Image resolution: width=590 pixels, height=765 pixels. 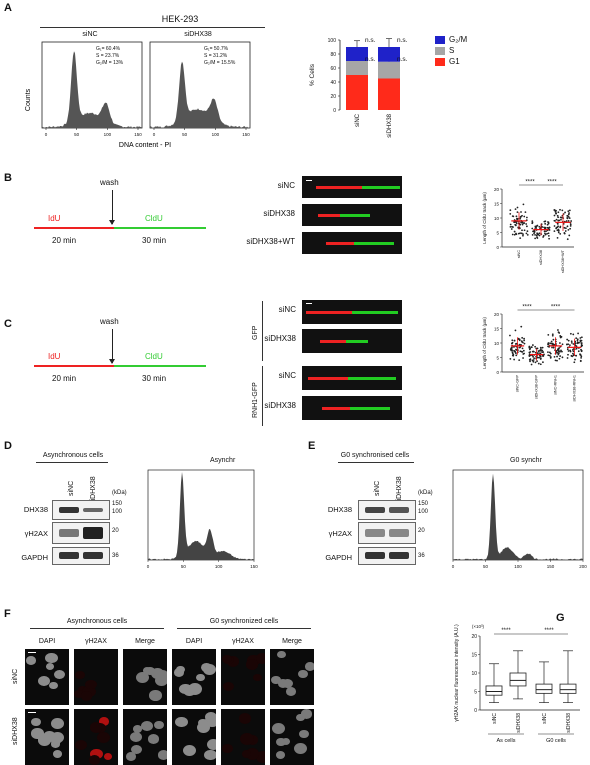 What do you see at coordinates (545, 718) in the screenshot?
I see `category-label: siNC` at bounding box center [545, 718].